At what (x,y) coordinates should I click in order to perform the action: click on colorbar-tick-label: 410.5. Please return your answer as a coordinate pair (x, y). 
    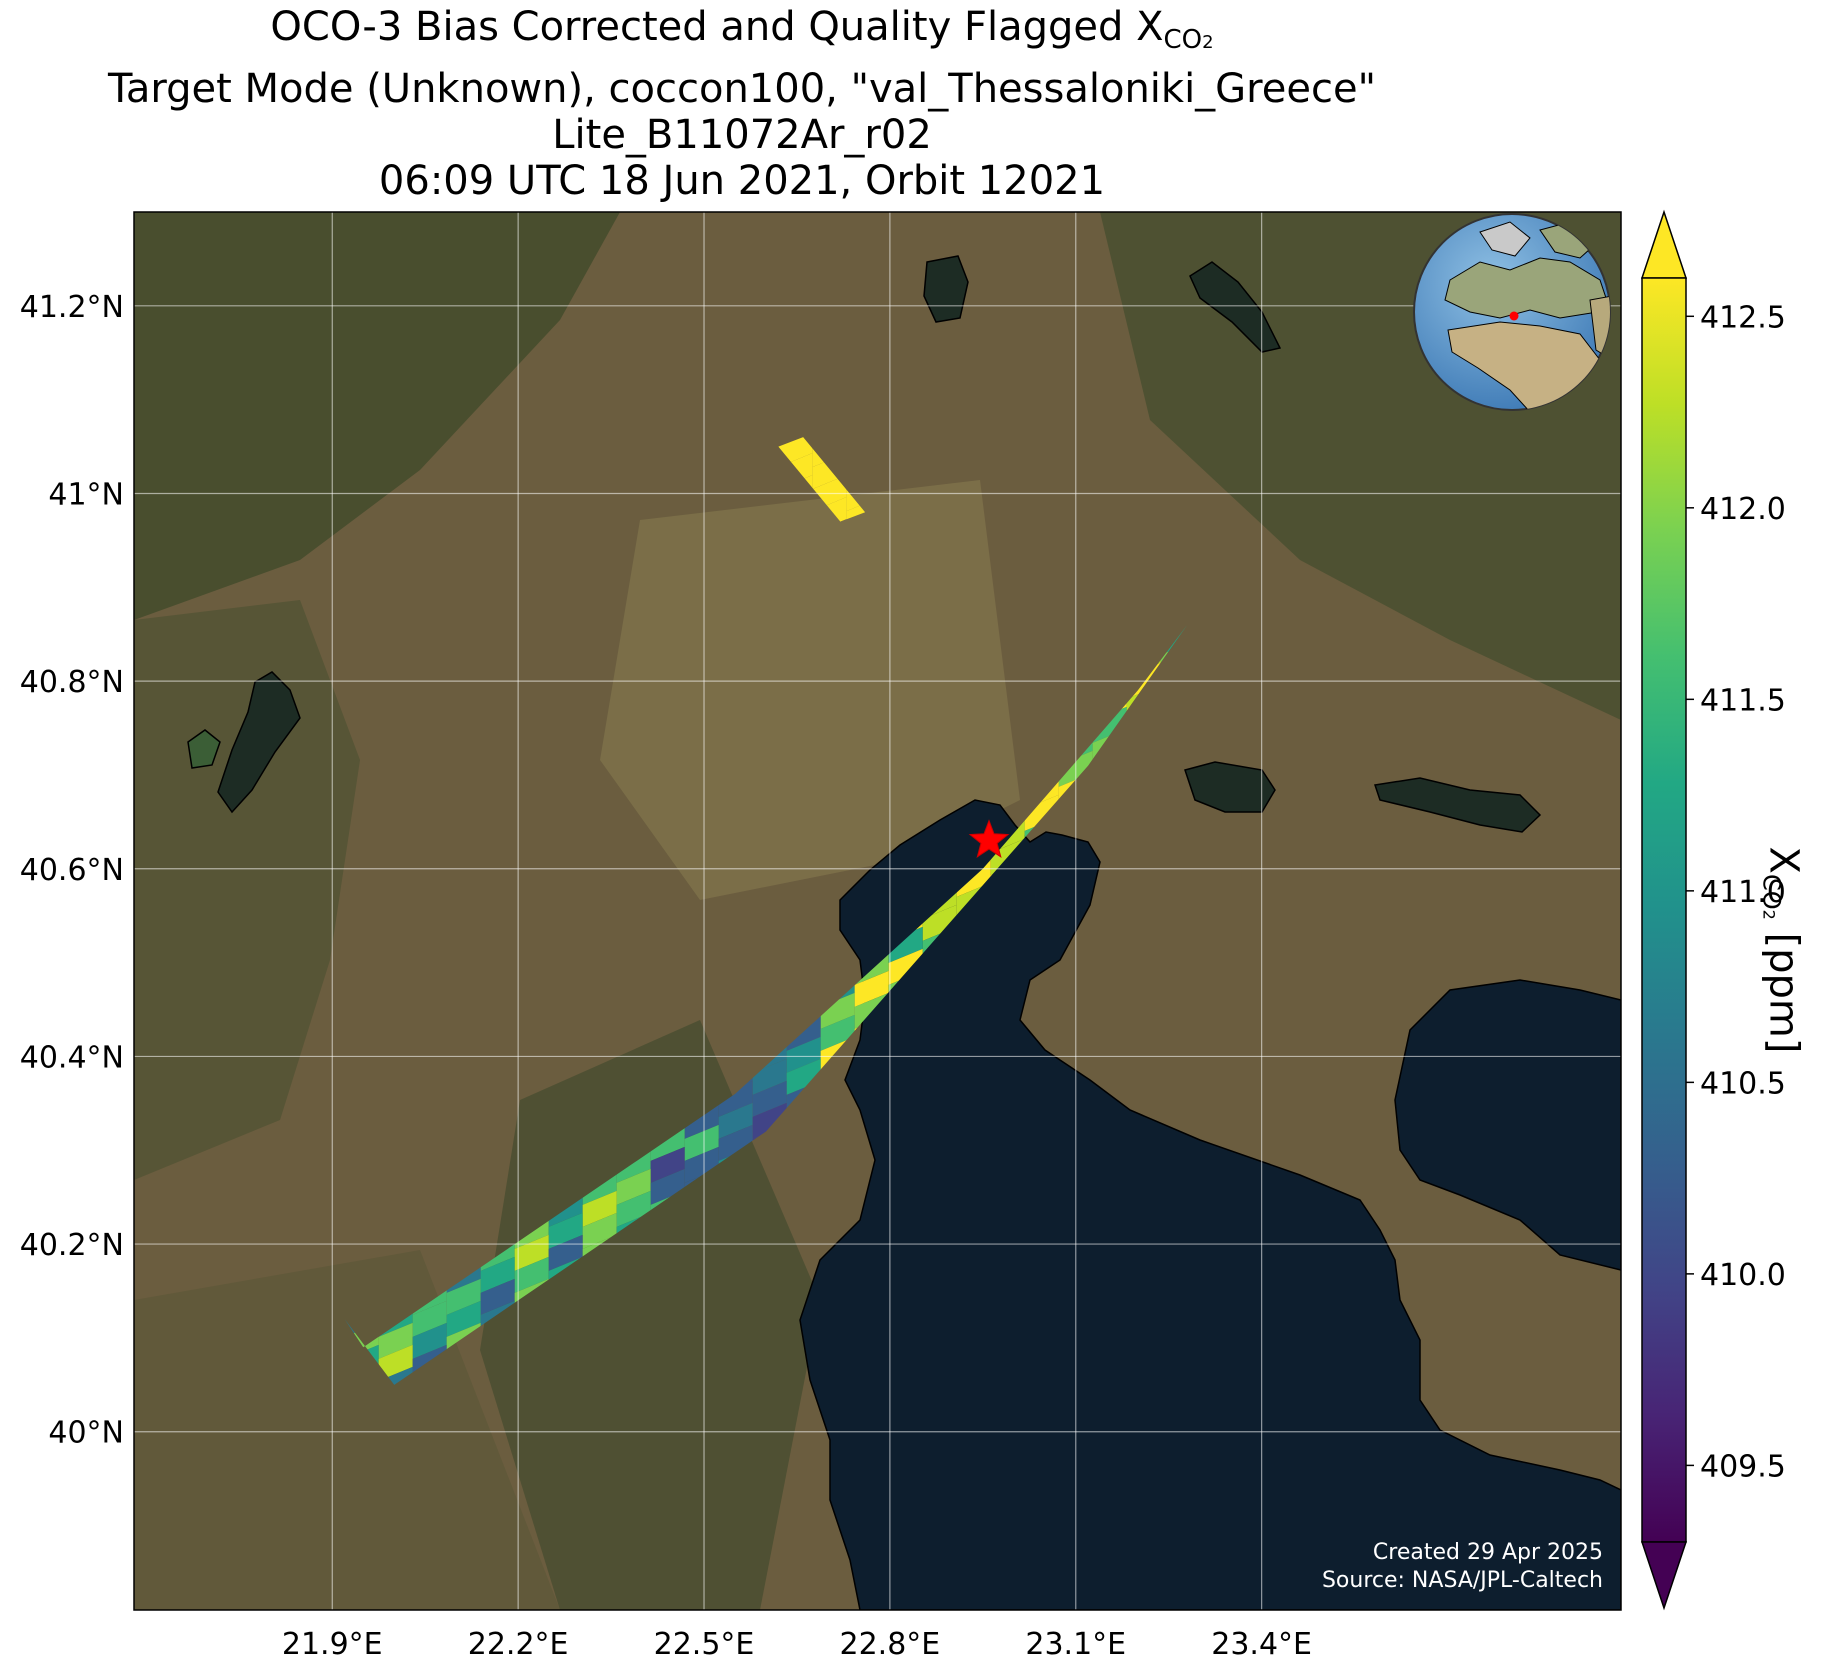
    Looking at the image, I should click on (1743, 1083).